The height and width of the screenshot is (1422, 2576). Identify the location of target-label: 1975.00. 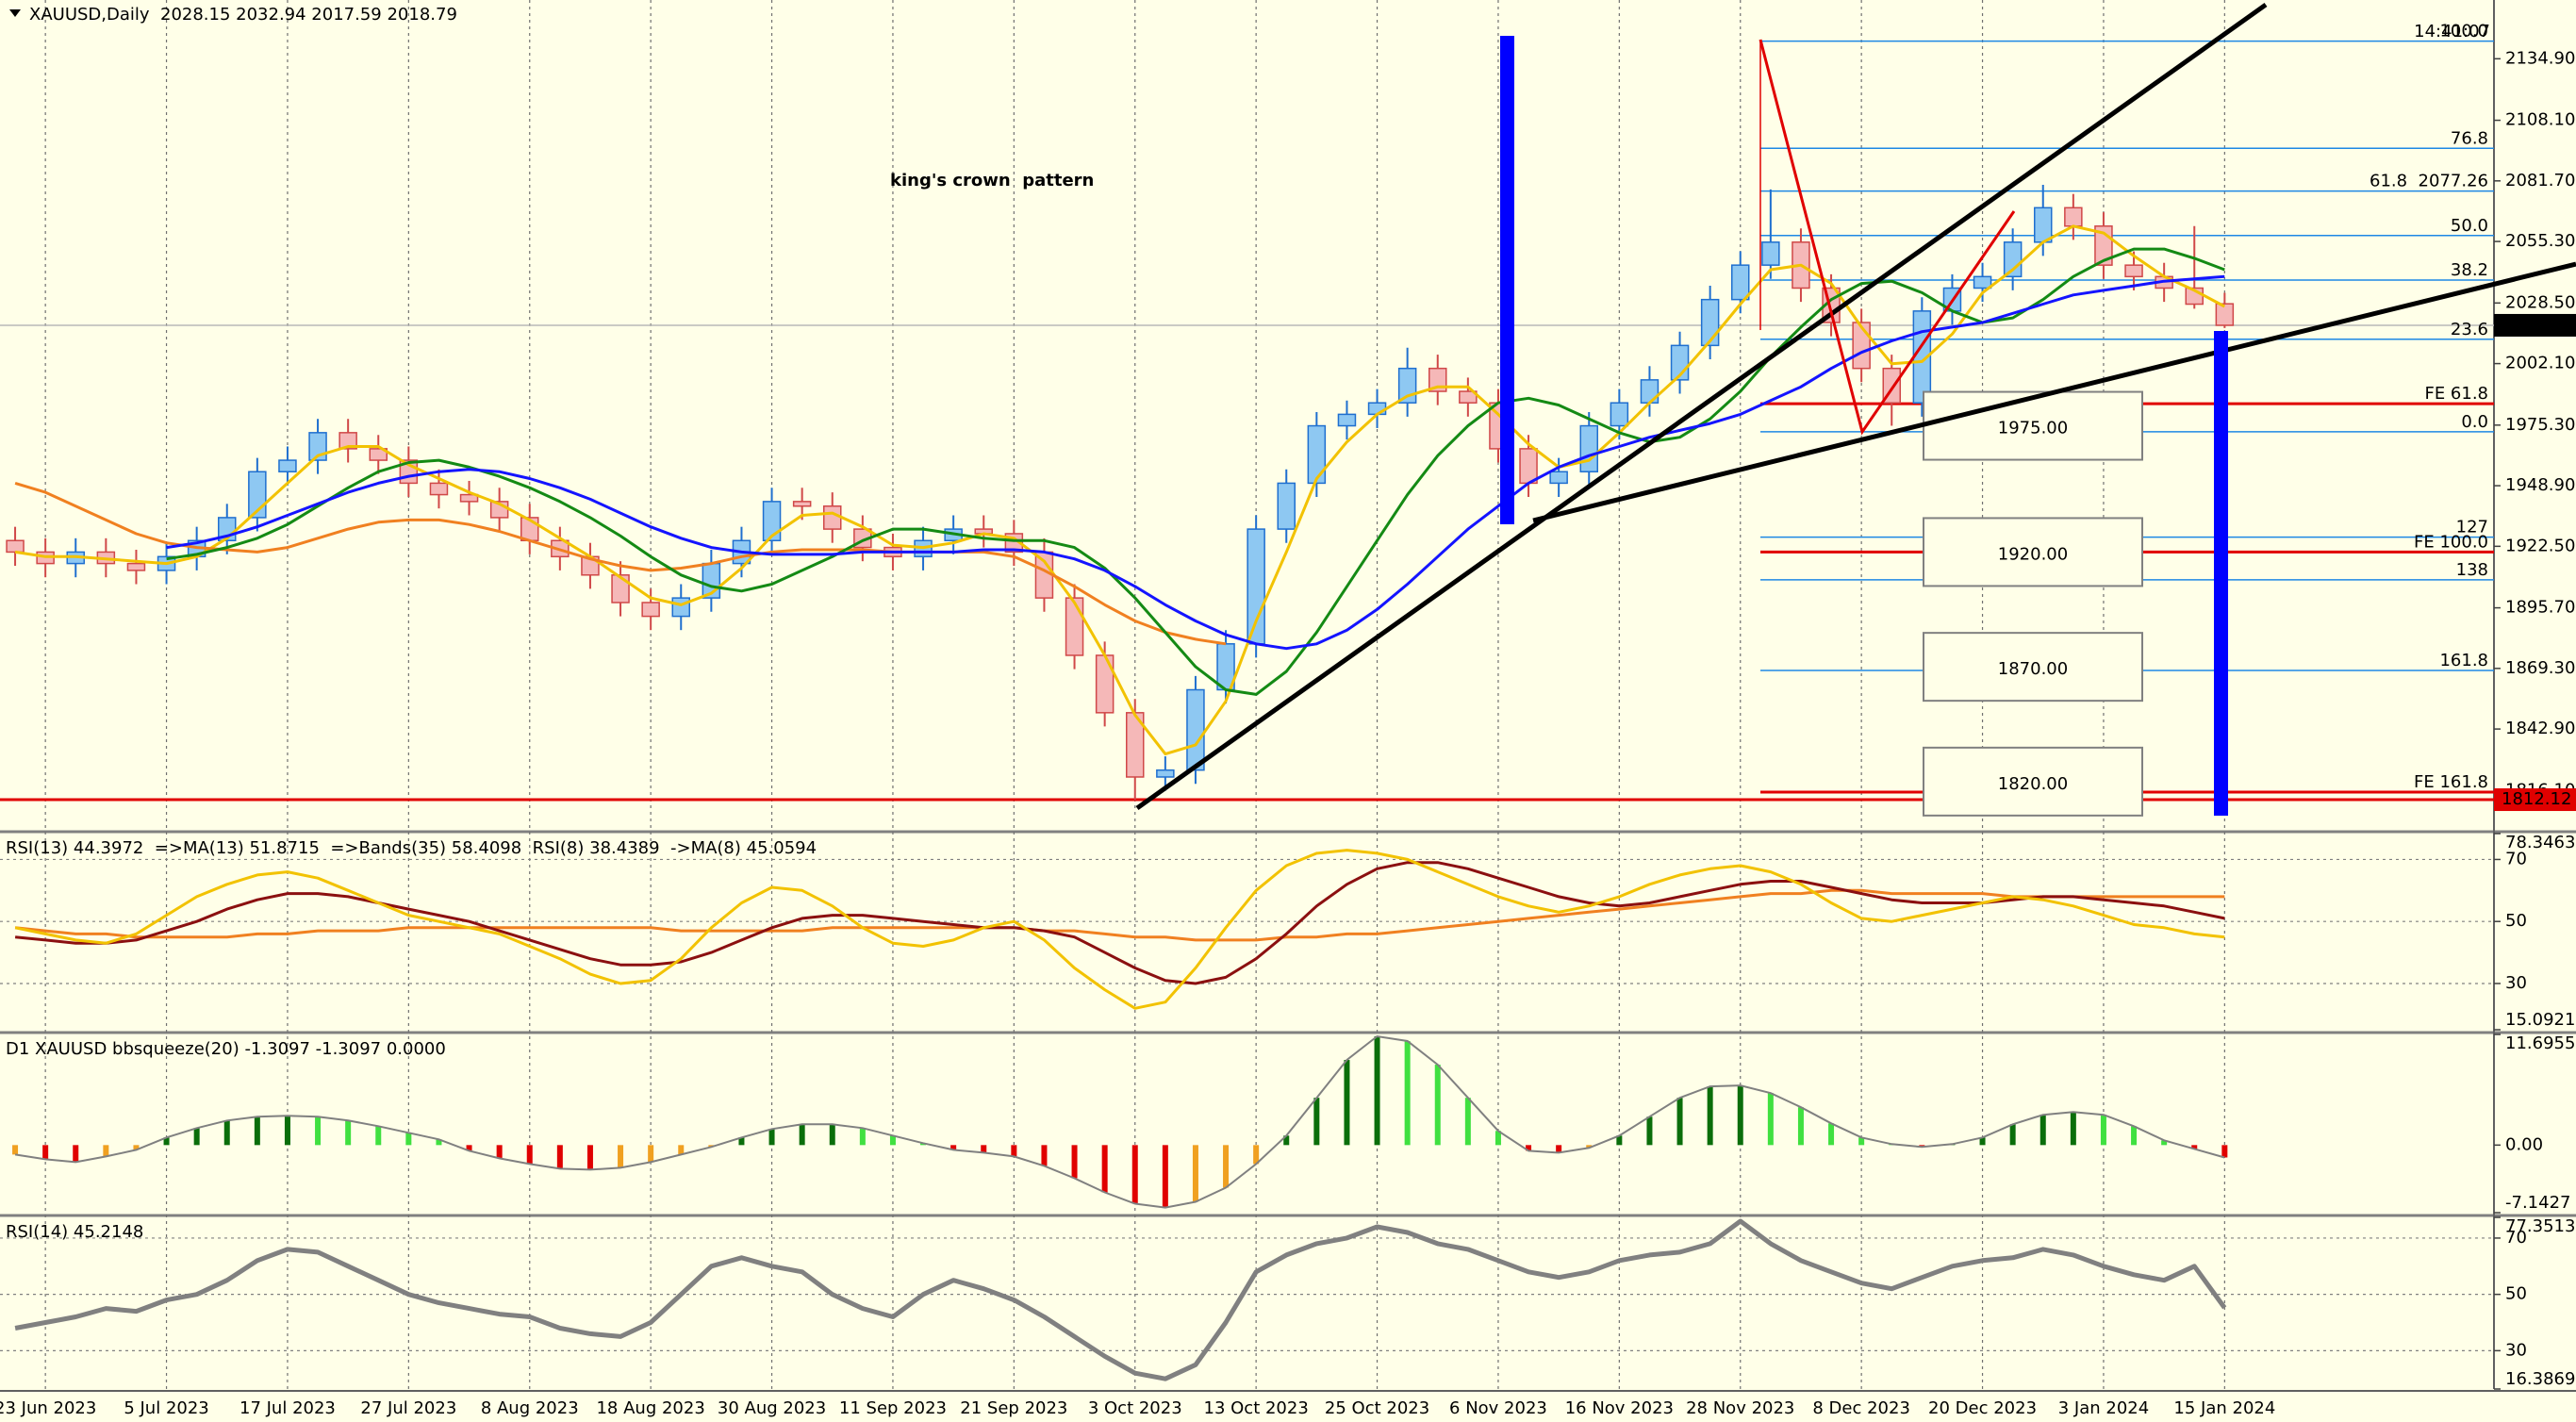
(2033, 428).